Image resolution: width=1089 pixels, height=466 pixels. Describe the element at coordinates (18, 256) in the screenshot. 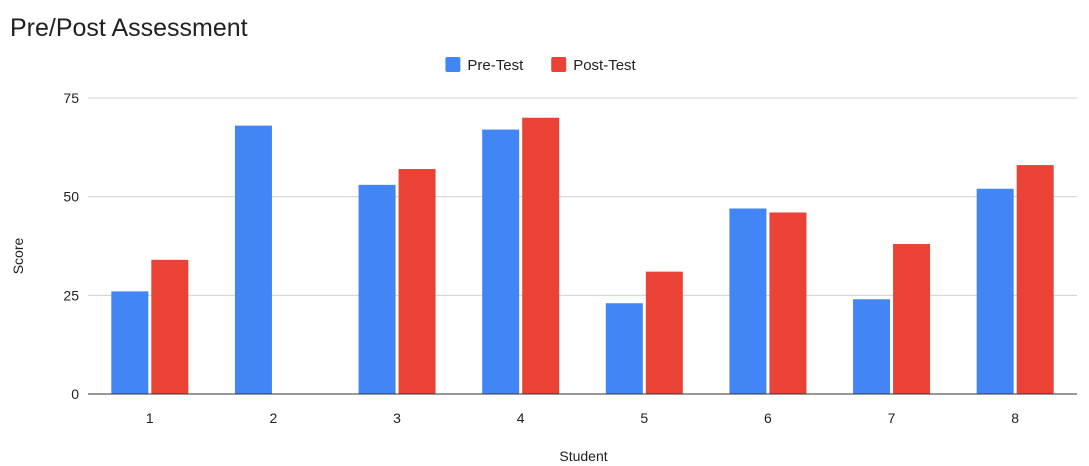

I see `y-axis-label: Score` at that location.